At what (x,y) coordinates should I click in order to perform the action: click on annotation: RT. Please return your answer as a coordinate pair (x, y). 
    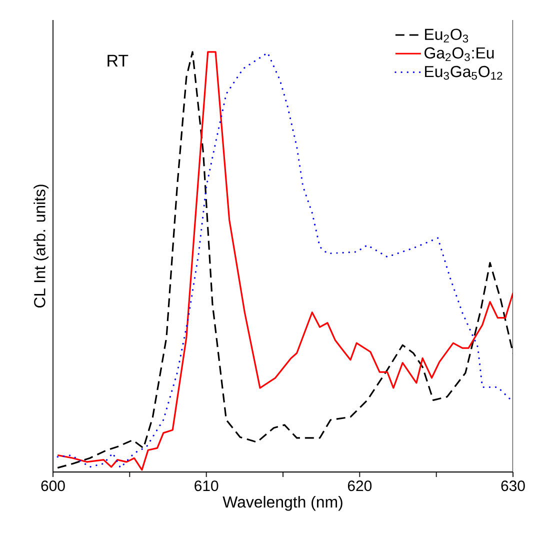
    Looking at the image, I should click on (118, 60).